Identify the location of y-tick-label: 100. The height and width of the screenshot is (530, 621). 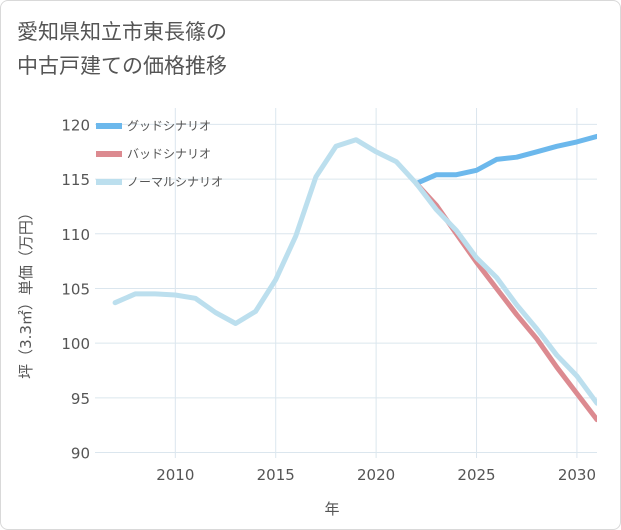
(75, 344).